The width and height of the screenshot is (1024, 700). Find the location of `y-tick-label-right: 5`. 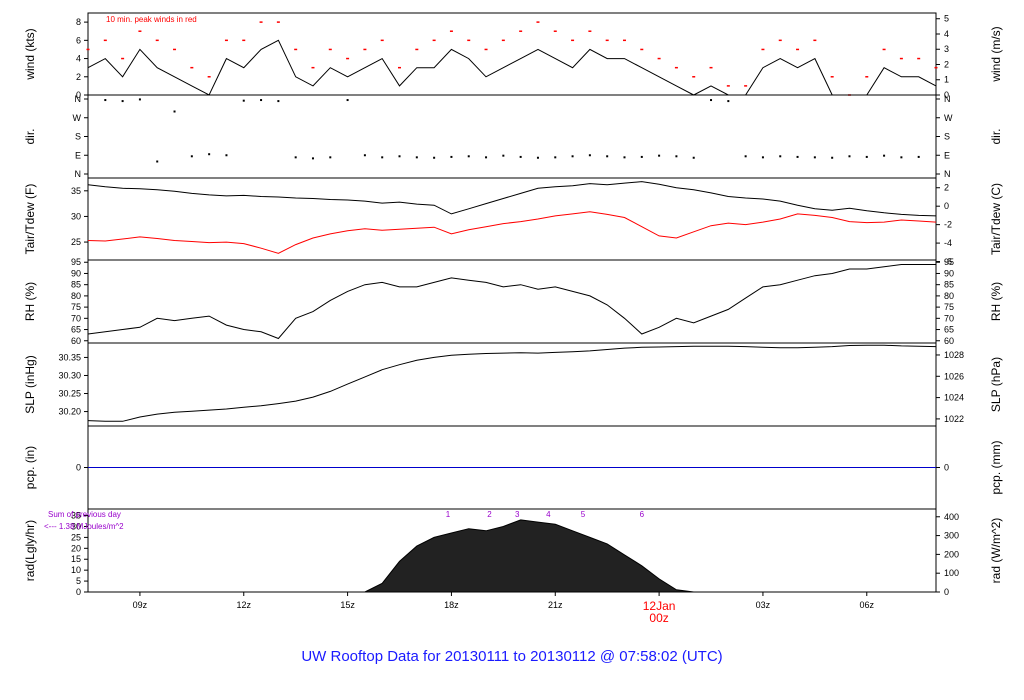

y-tick-label-right: 5 is located at coordinates (946, 19).